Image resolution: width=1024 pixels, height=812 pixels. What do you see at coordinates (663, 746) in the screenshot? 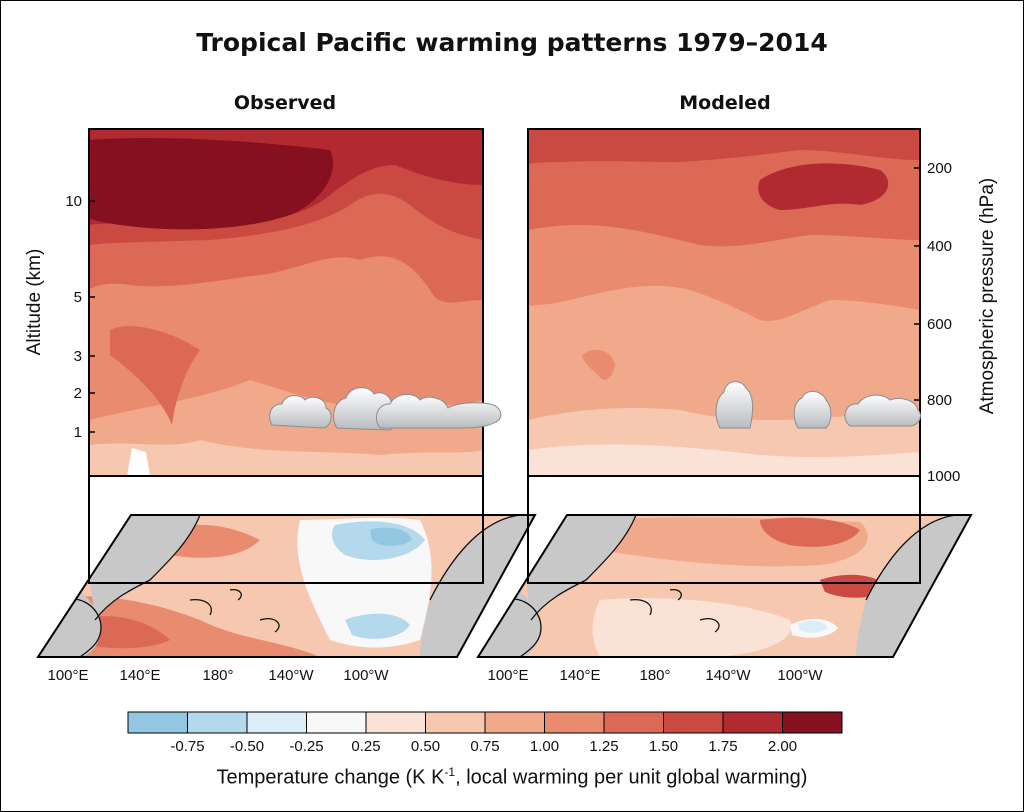
I see `colorbar-tick-label: 1.50` at bounding box center [663, 746].